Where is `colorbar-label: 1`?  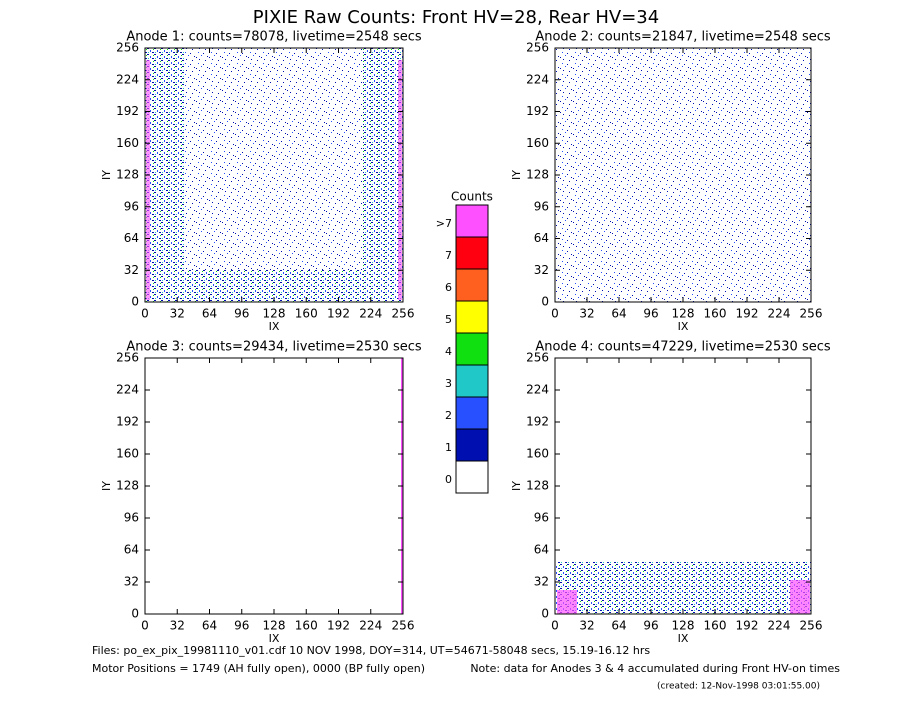
colorbar-label: 1 is located at coordinates (448, 447).